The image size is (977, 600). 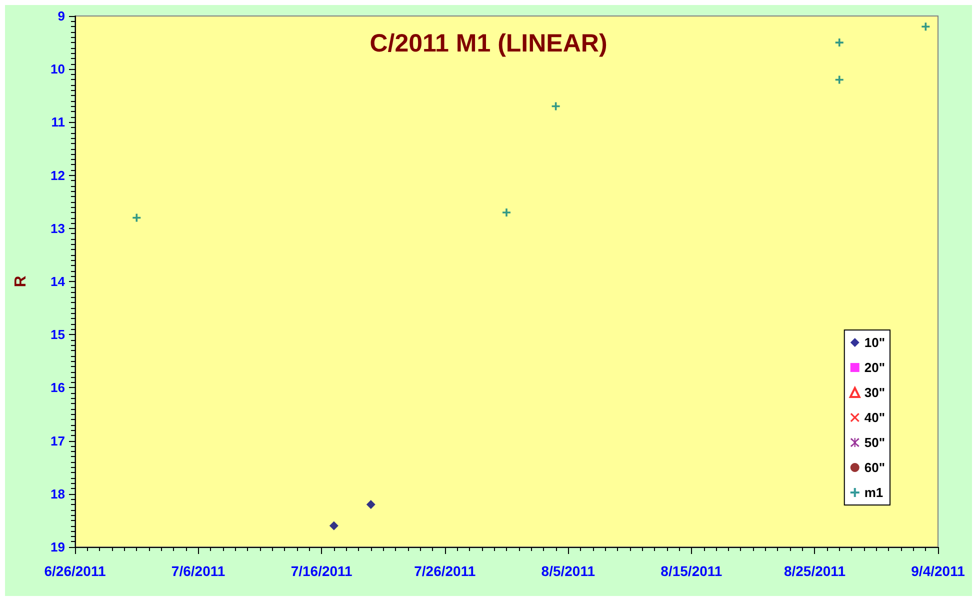 I want to click on y-tick-label: 13, so click(x=57, y=228).